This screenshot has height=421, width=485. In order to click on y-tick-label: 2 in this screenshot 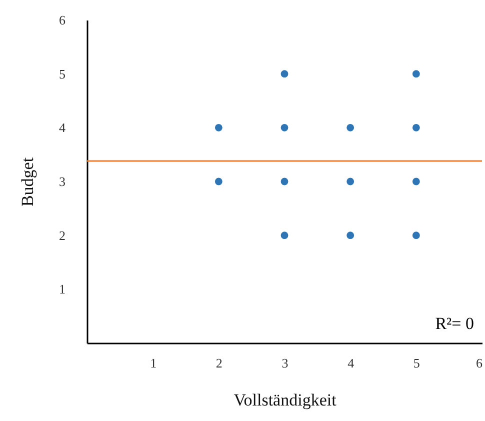, I will do `click(62, 235)`.